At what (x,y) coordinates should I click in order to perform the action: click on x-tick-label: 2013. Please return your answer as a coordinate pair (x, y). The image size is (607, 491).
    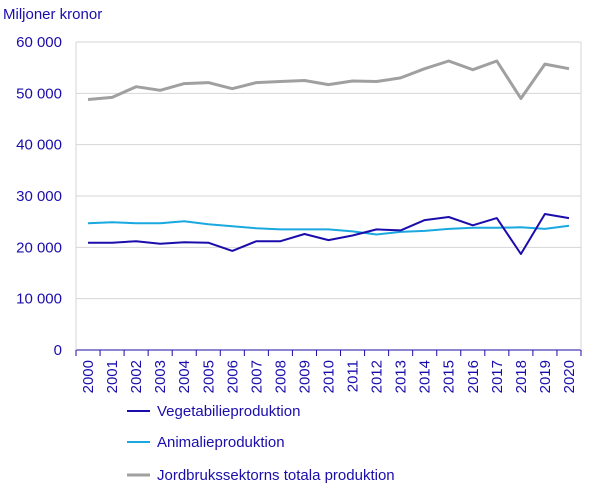
    Looking at the image, I should click on (401, 376).